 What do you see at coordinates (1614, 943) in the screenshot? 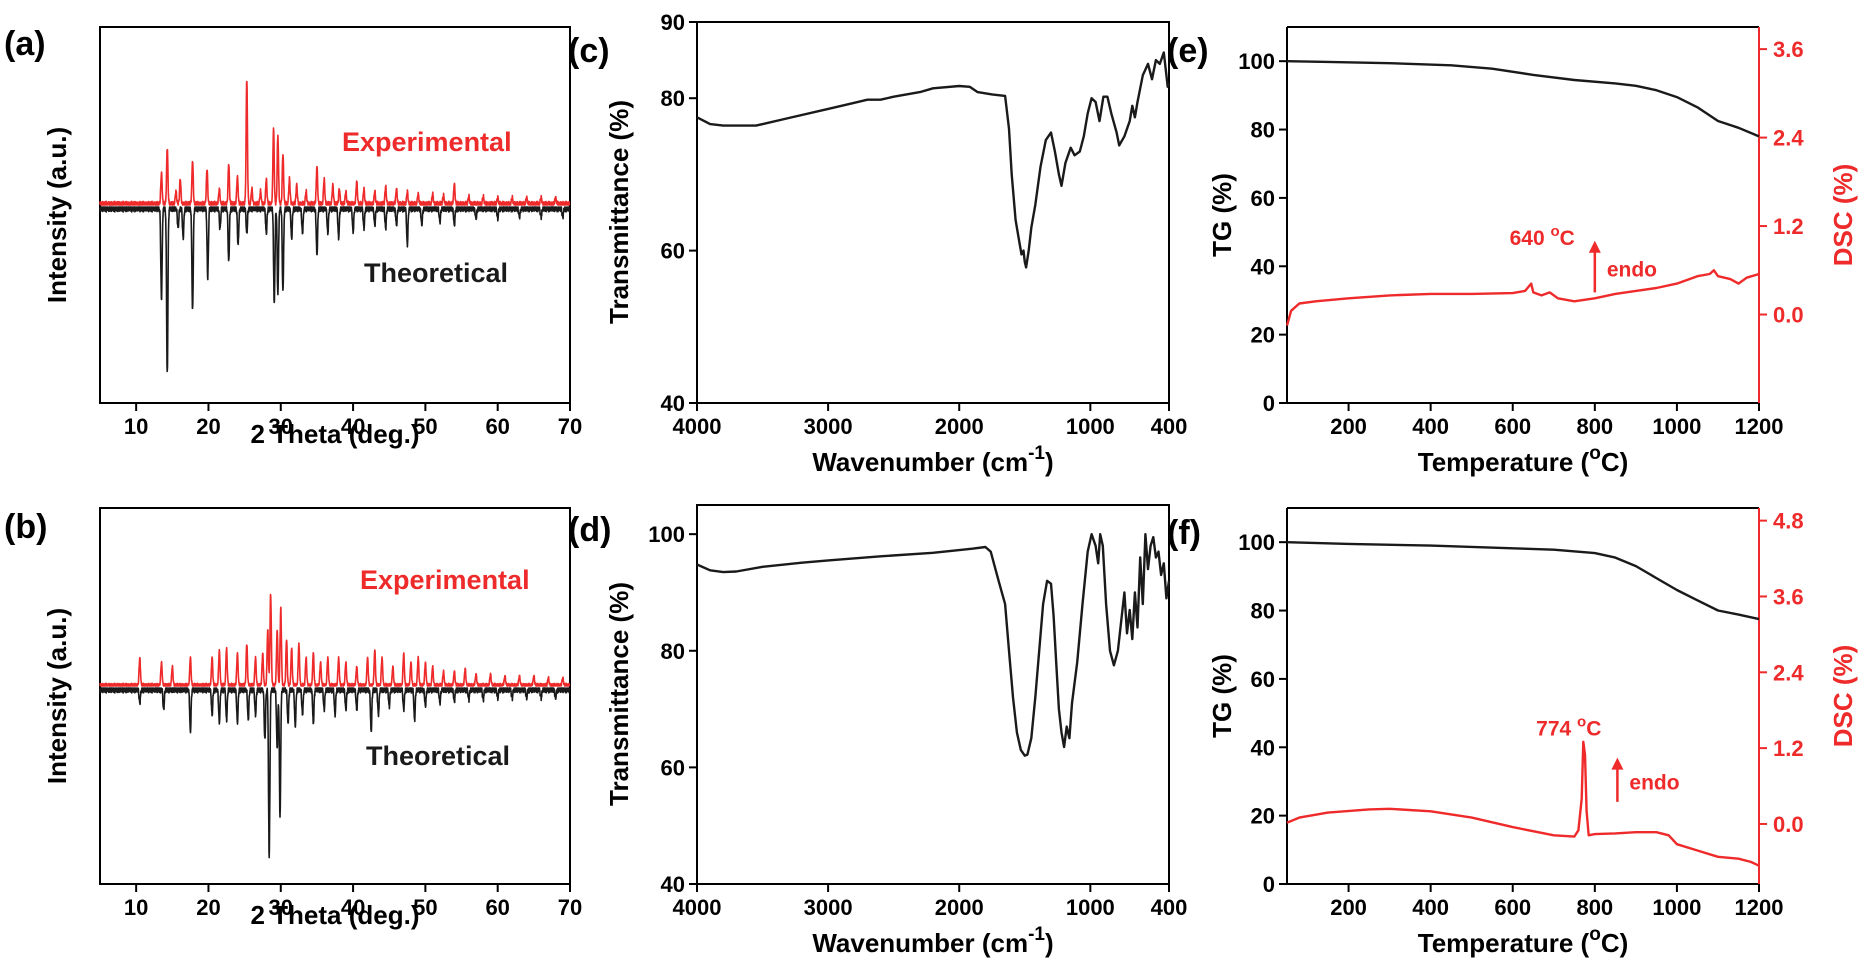
I see `x-axis-title-f-end: C)` at bounding box center [1614, 943].